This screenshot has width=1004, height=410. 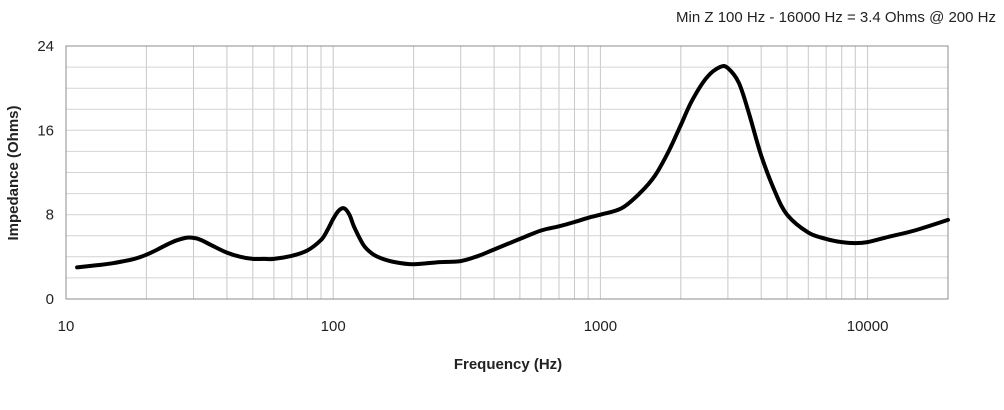 I want to click on y-tick-label: 8, so click(x=50, y=215).